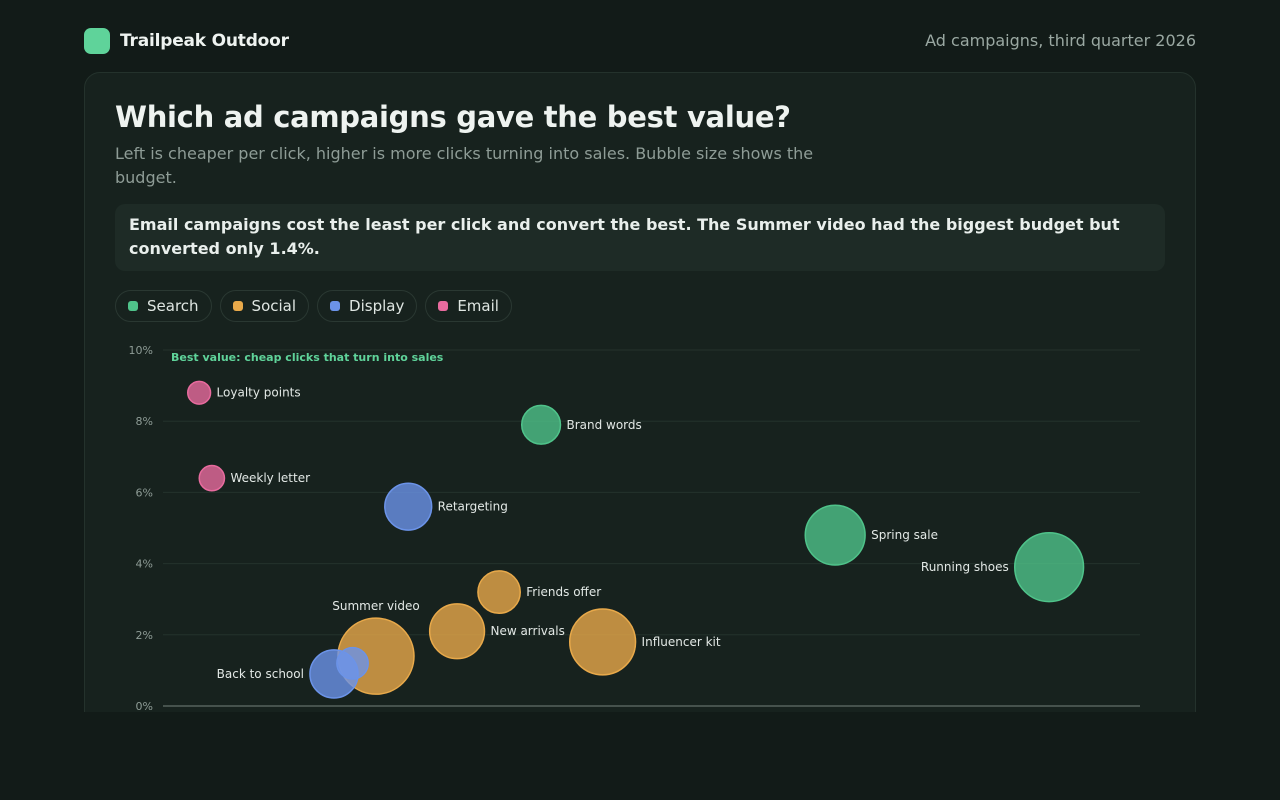 This screenshot has width=1280, height=800. What do you see at coordinates (204, 41) in the screenshot?
I see `brand-name: Trailpeak Outdoor` at bounding box center [204, 41].